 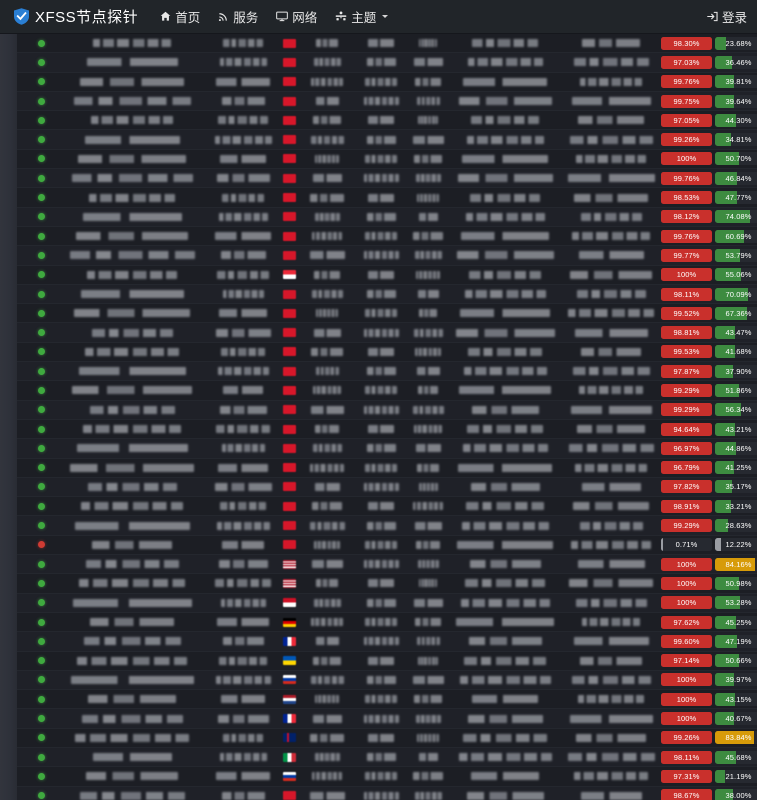 I want to click on load-badge: 50.98%, so click(x=736, y=583).